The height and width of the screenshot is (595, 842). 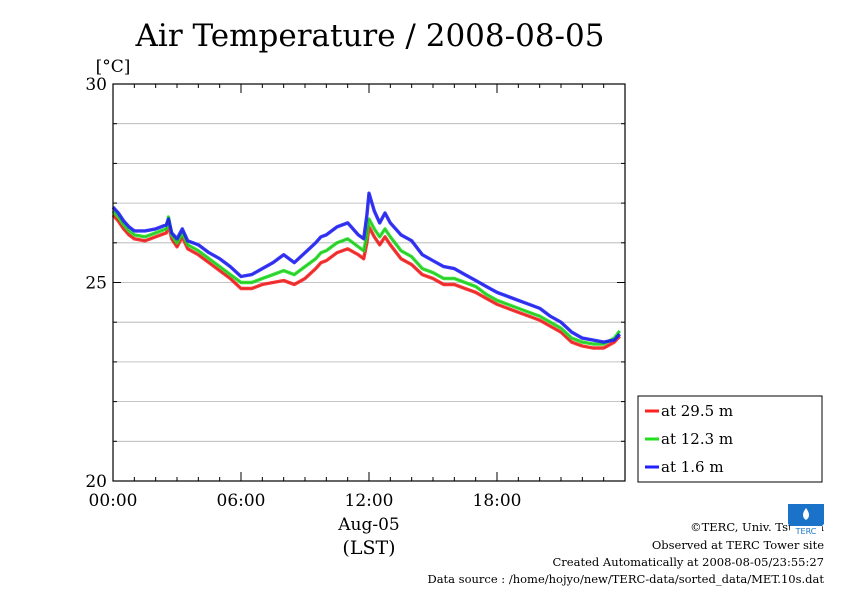 I want to click on terc-logo-icon: TERC, so click(x=806, y=520).